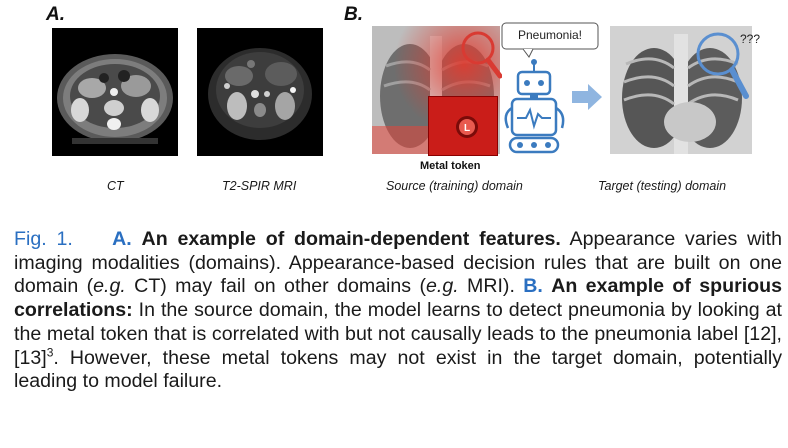  Describe the element at coordinates (55, 14) in the screenshot. I see `panel-a-letter: A.` at that location.